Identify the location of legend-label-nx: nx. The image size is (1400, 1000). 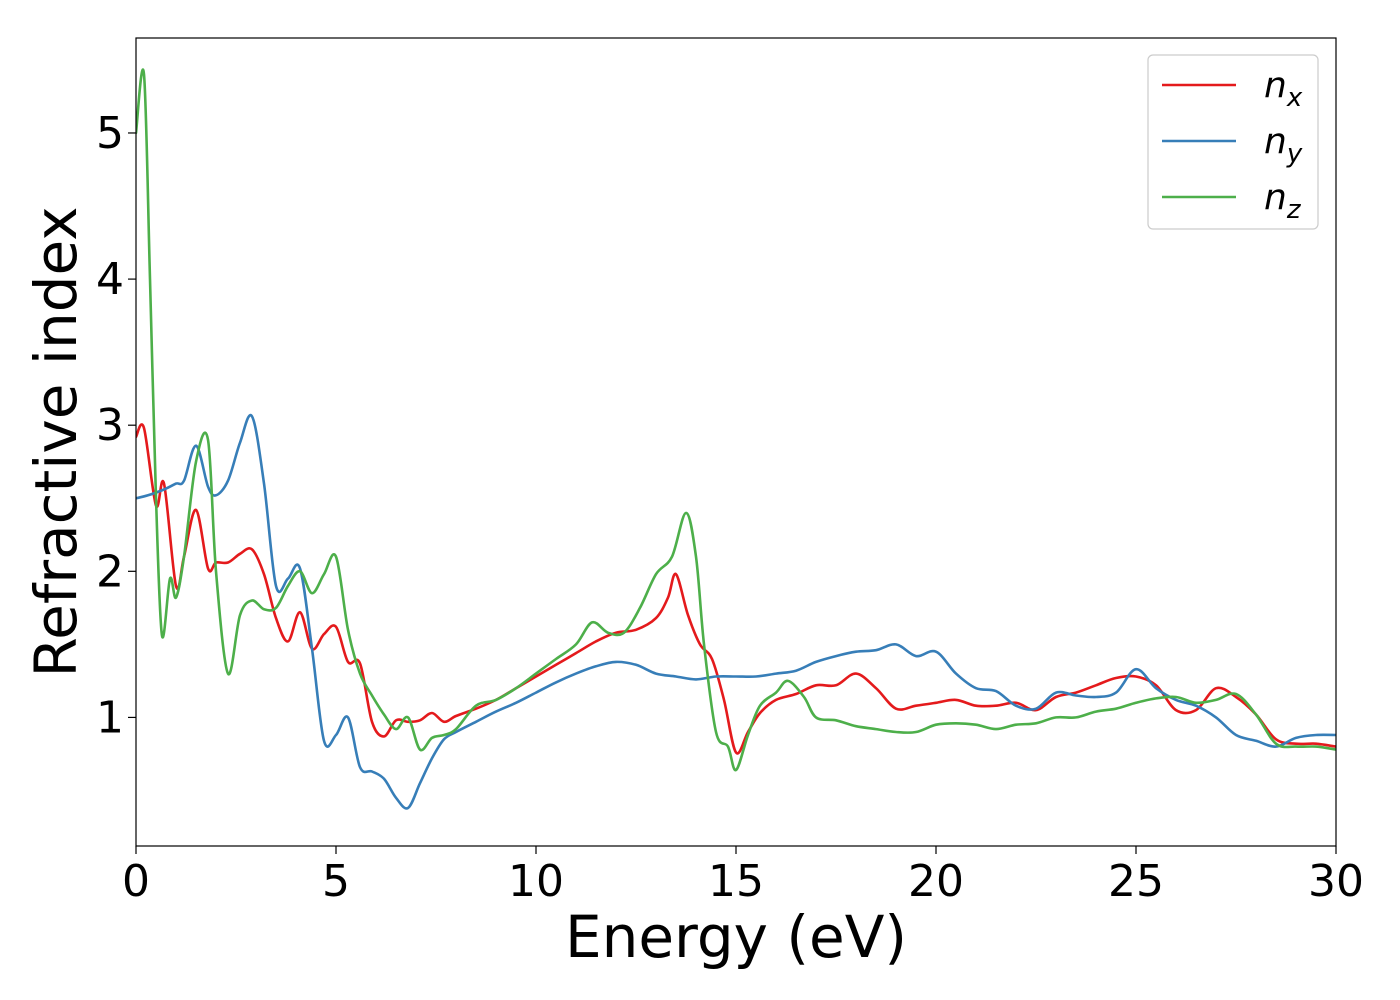
(1283, 89).